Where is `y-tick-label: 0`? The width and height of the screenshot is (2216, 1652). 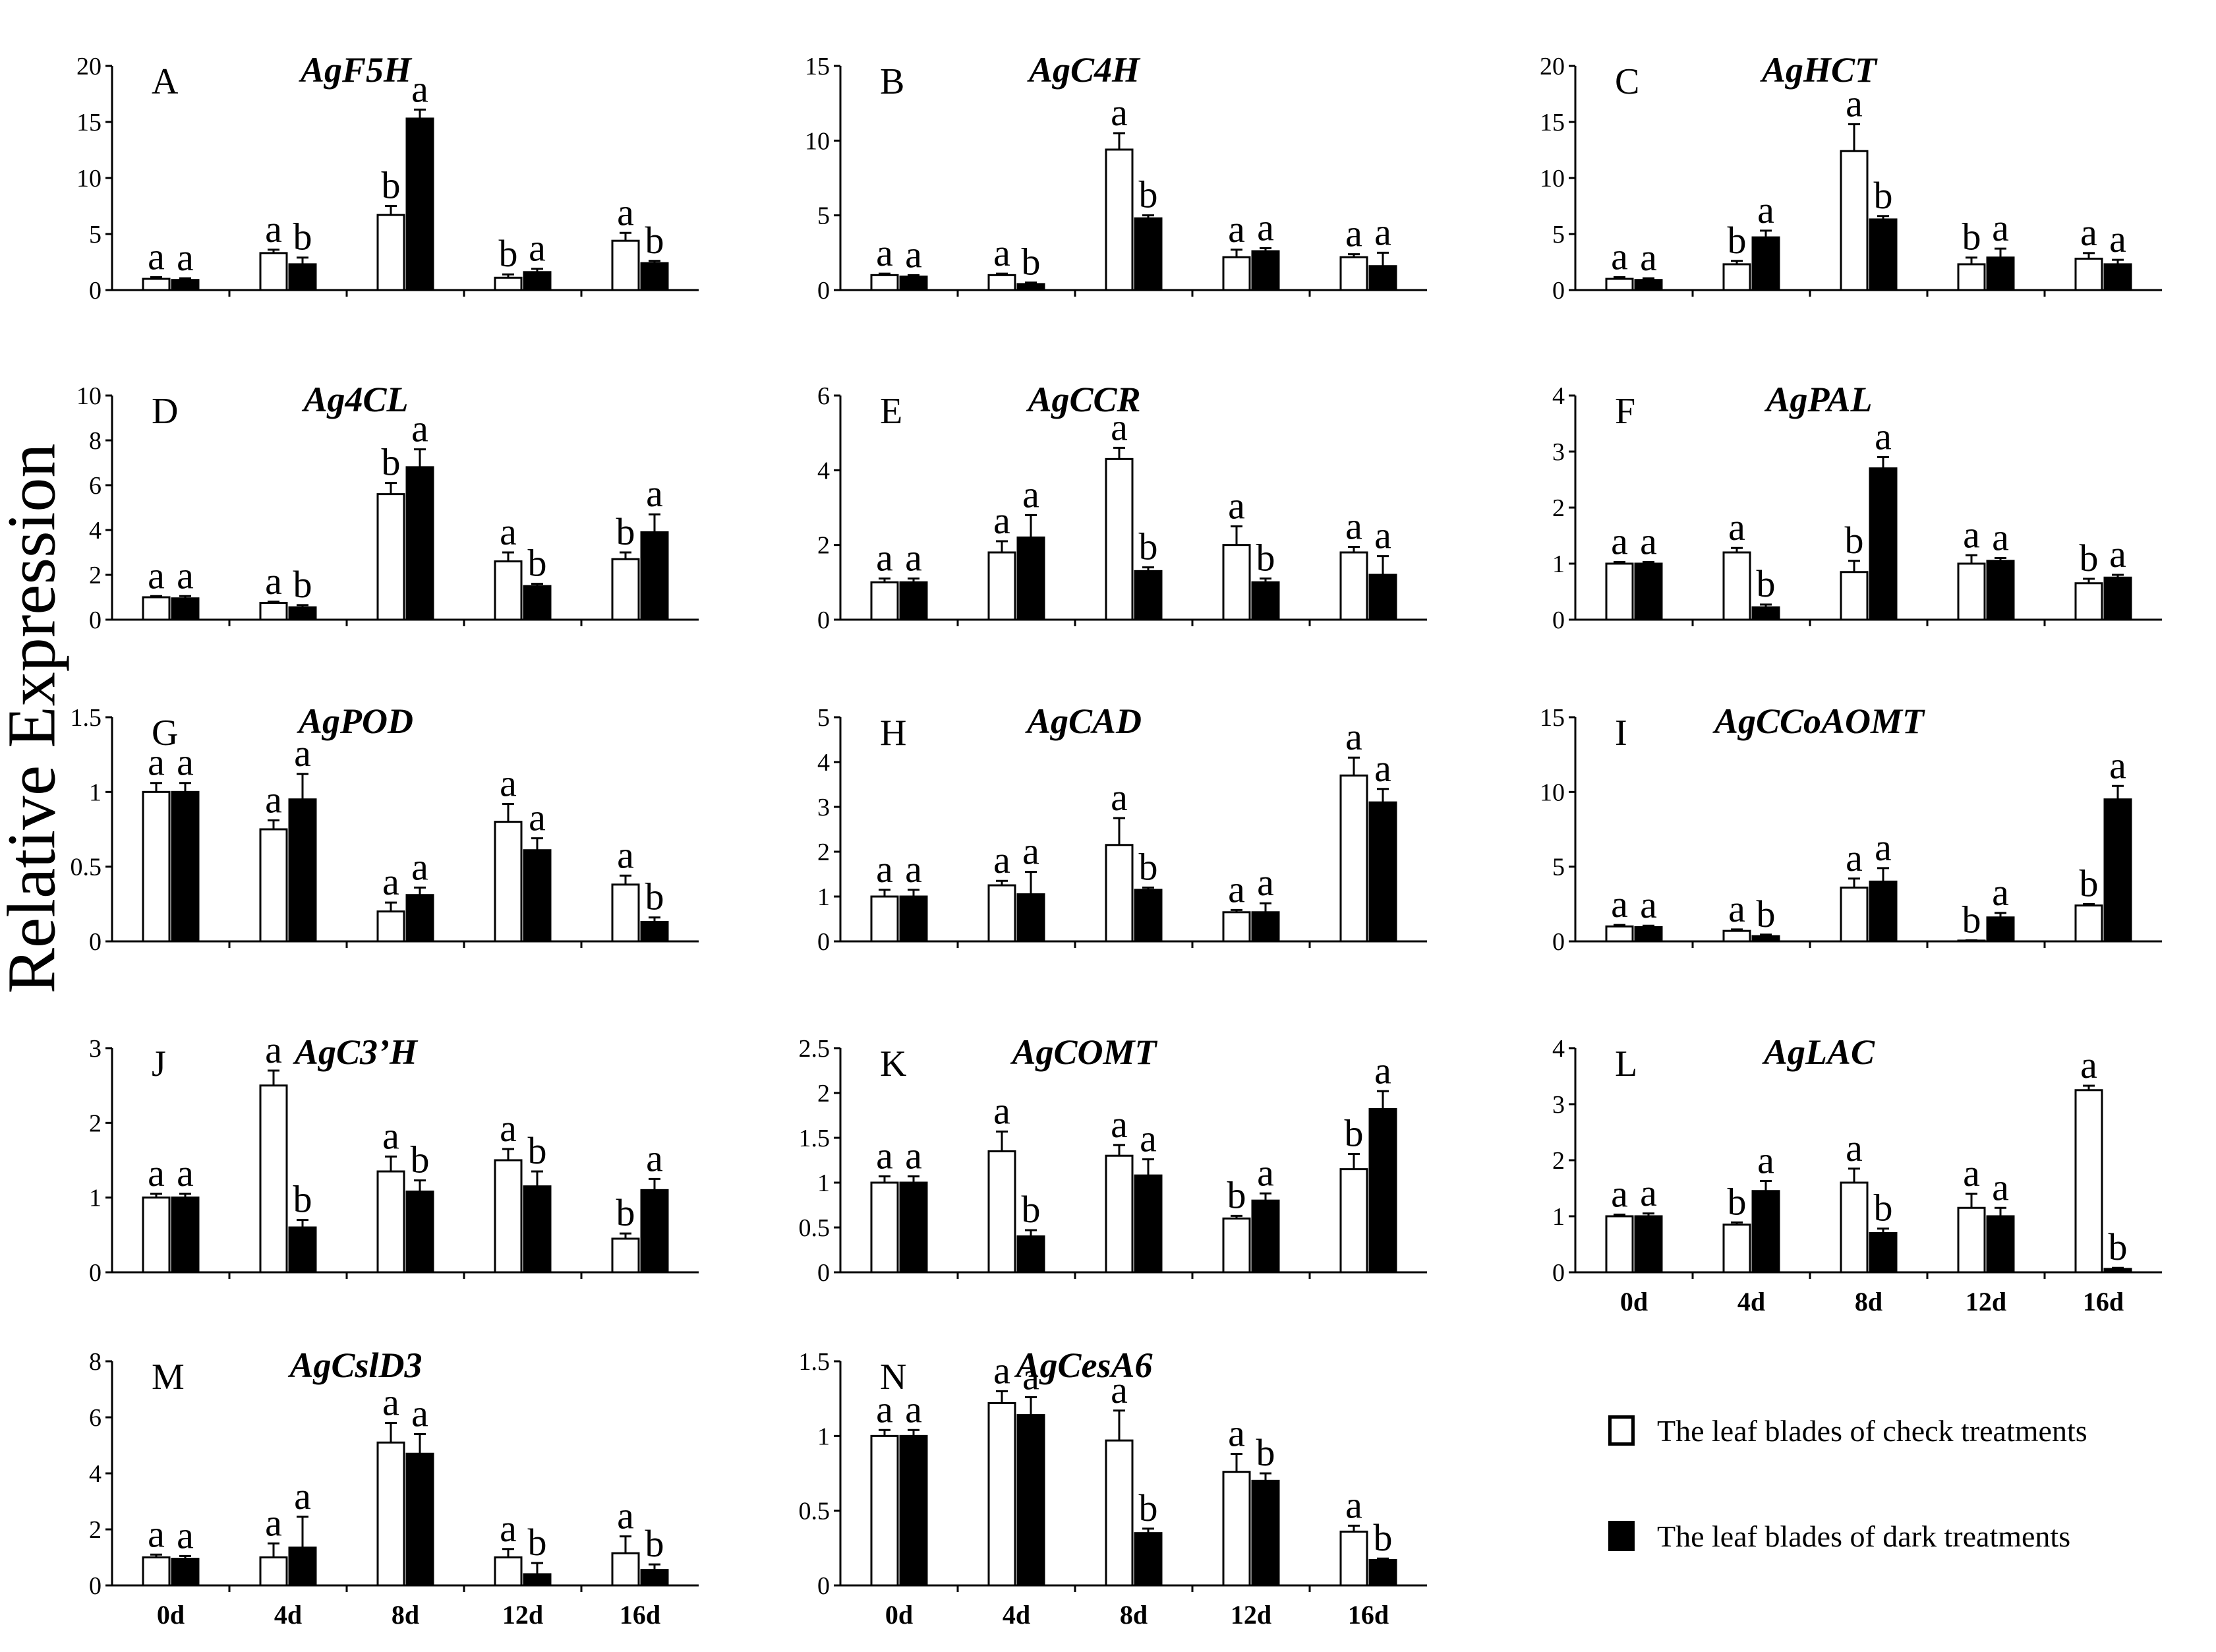
y-tick-label: 0 is located at coordinates (1558, 620).